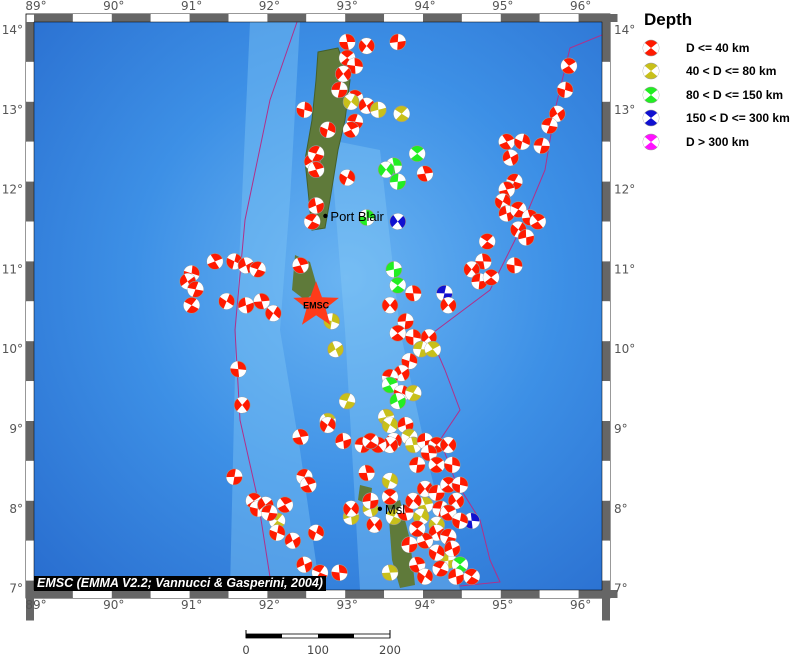 The width and height of the screenshot is (796, 657). I want to click on legend-item: D <= 40 km, so click(705, 48).